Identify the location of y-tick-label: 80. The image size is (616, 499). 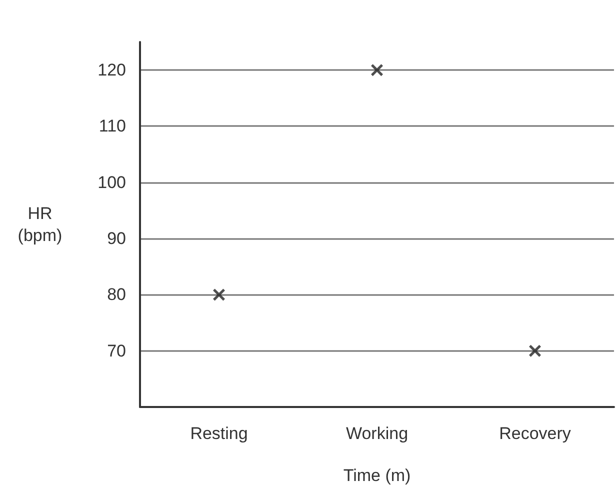
(116, 294).